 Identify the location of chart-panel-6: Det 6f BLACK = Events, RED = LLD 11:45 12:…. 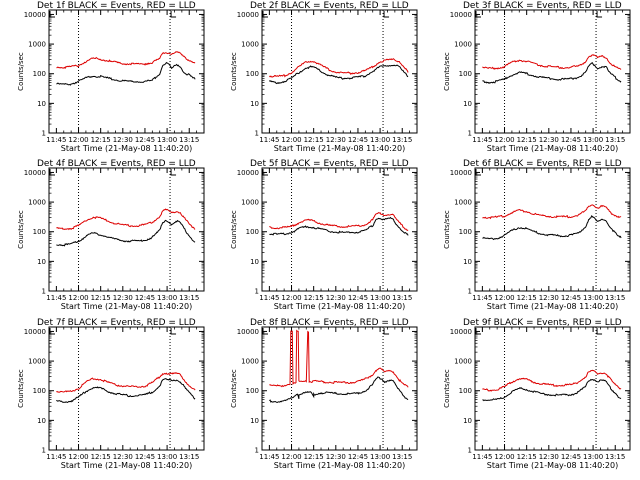
(537, 235).